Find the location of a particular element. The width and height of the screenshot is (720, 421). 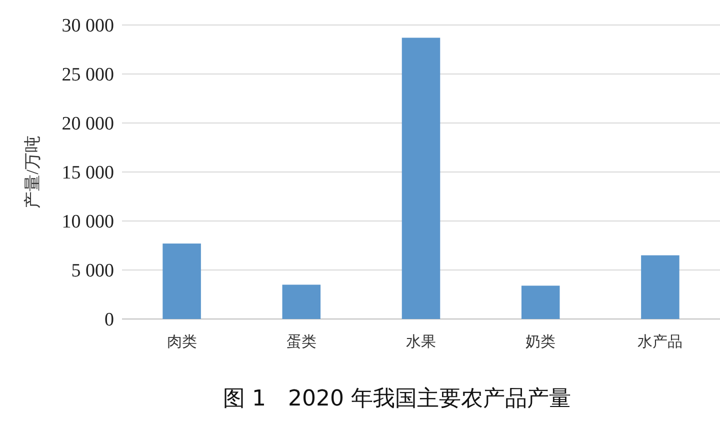

y-tick-label: 10 000 is located at coordinates (88, 222).